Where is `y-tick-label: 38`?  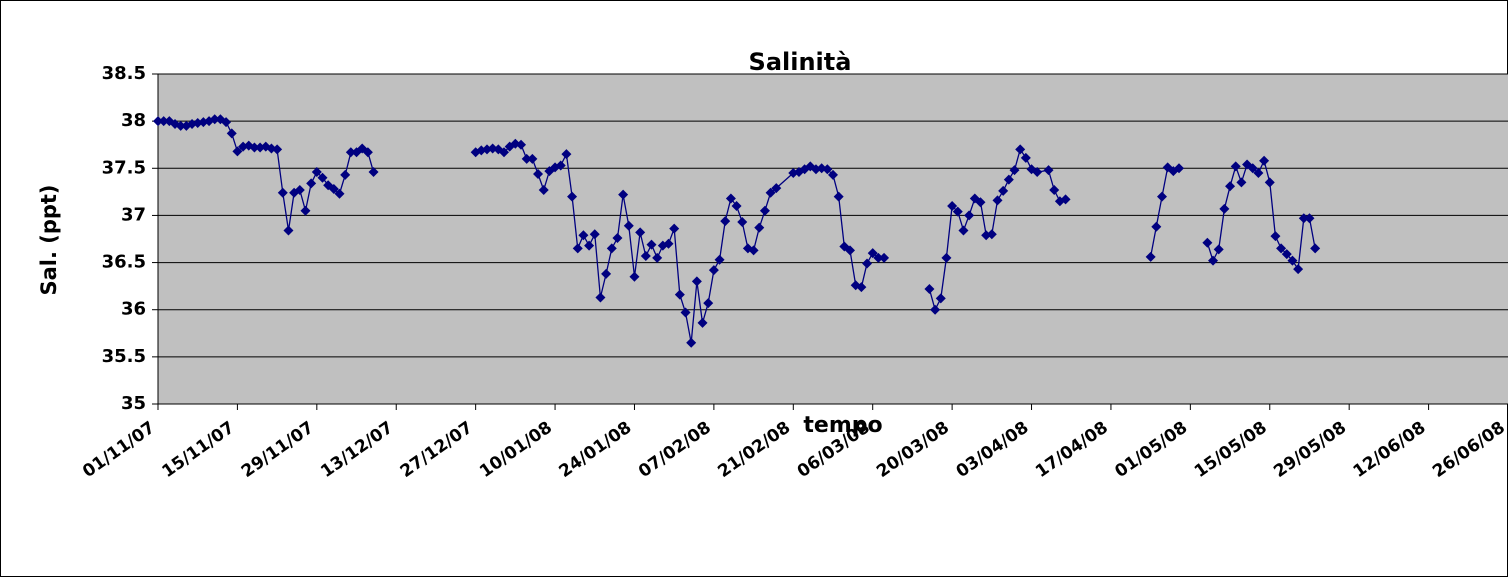
y-tick-label: 38 is located at coordinates (133, 120).